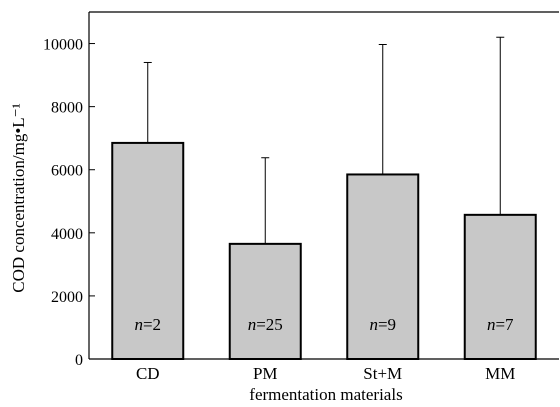 This screenshot has width=560, height=407. What do you see at coordinates (325, 394) in the screenshot?
I see `x-axis-title: fermentation materials` at bounding box center [325, 394].